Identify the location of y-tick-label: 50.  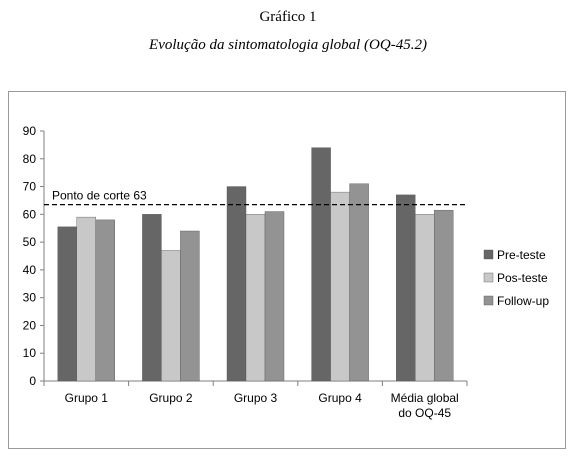
(30, 242).